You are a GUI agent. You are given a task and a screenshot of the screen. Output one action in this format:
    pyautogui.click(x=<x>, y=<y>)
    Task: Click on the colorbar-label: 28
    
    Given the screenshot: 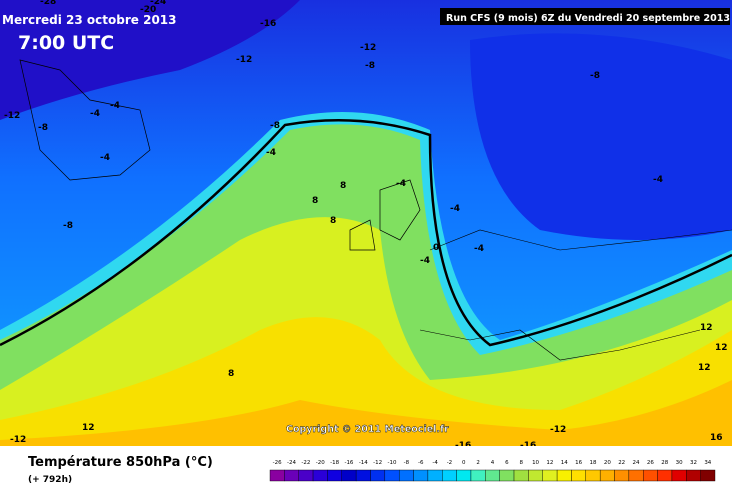 What is the action you would take?
    pyautogui.click(x=664, y=463)
    